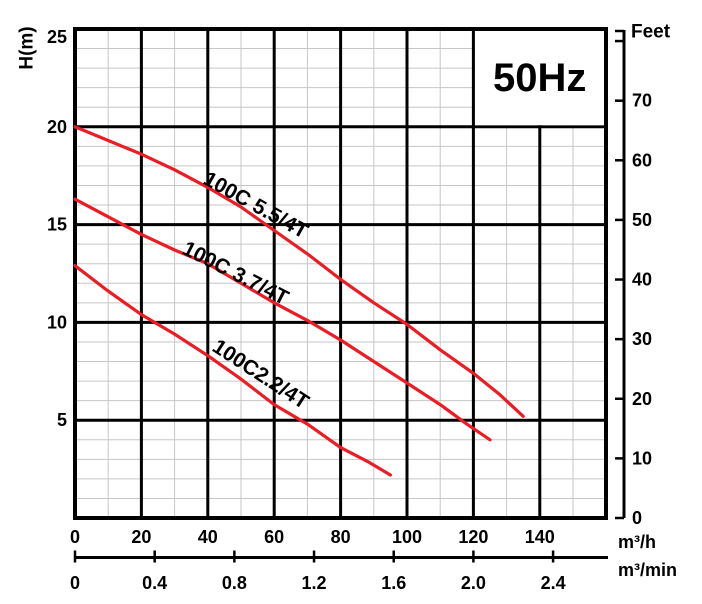 This screenshot has height=604, width=702. What do you see at coordinates (642, 101) in the screenshot?
I see `feet-tick-label: 70` at bounding box center [642, 101].